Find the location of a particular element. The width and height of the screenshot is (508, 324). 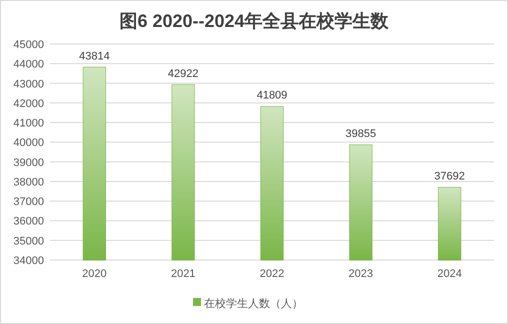

y-tick-label: 45000 is located at coordinates (28, 45).